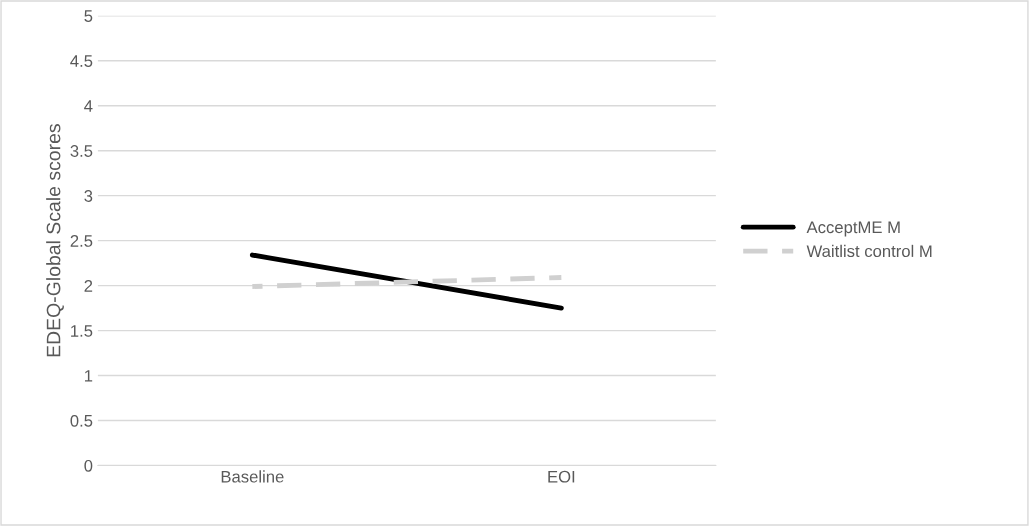 Image resolution: width=1030 pixels, height=526 pixels. I want to click on y-tick-label: 5, so click(88, 16).